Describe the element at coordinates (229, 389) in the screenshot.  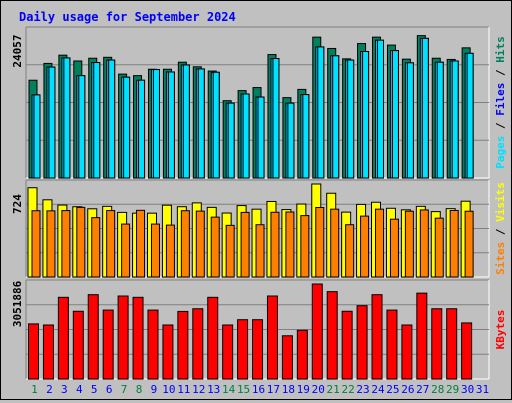
I see `x-tick-label: 14` at that location.